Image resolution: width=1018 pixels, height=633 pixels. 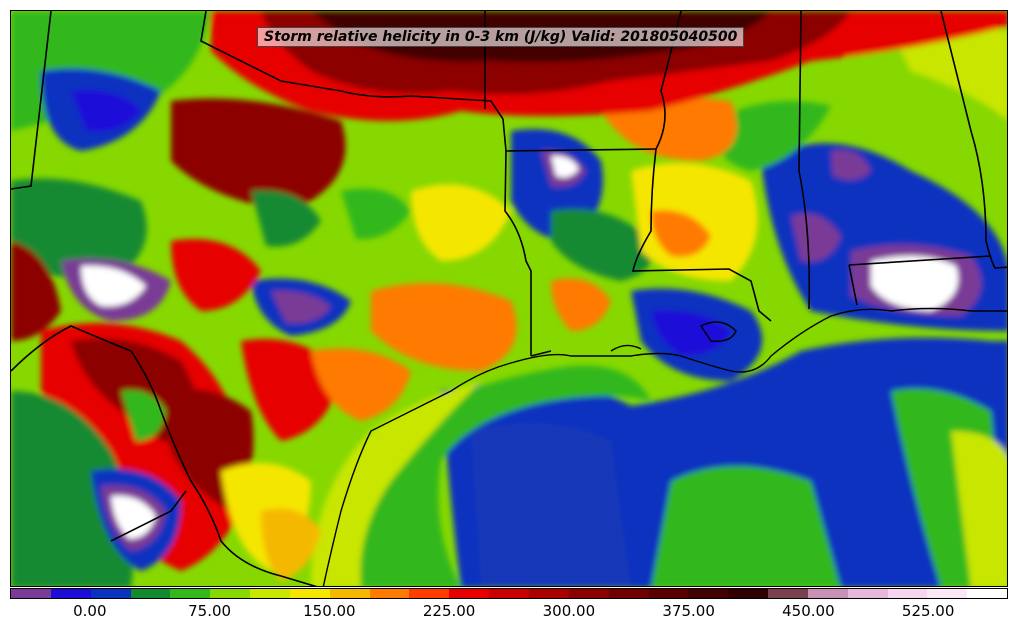 What do you see at coordinates (569, 611) in the screenshot?
I see `colorbar-tick-label: 300.00` at bounding box center [569, 611].